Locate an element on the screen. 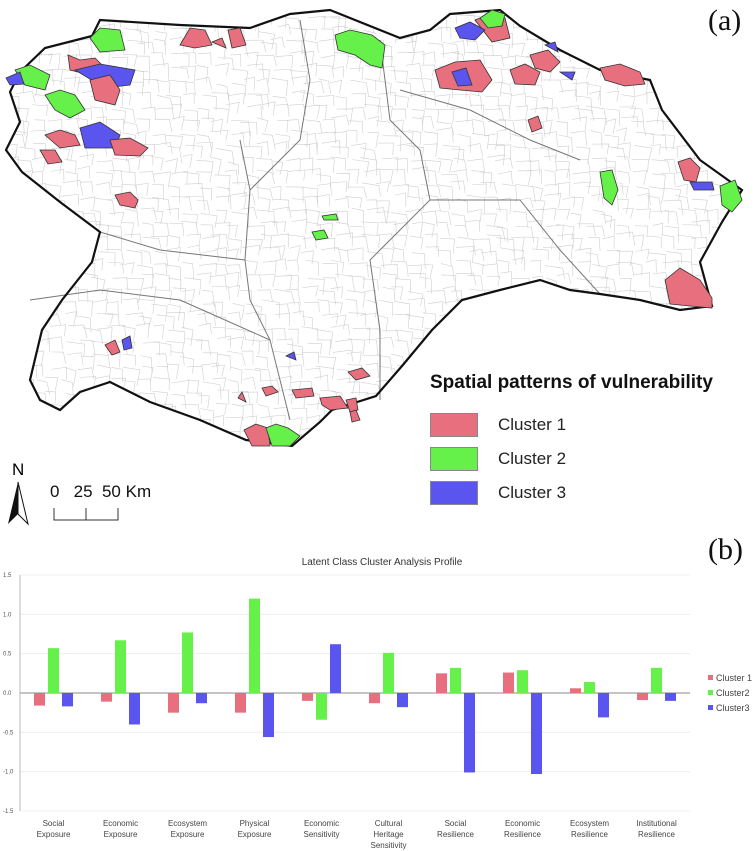  panel-a-label: (a) is located at coordinates (725, 20).